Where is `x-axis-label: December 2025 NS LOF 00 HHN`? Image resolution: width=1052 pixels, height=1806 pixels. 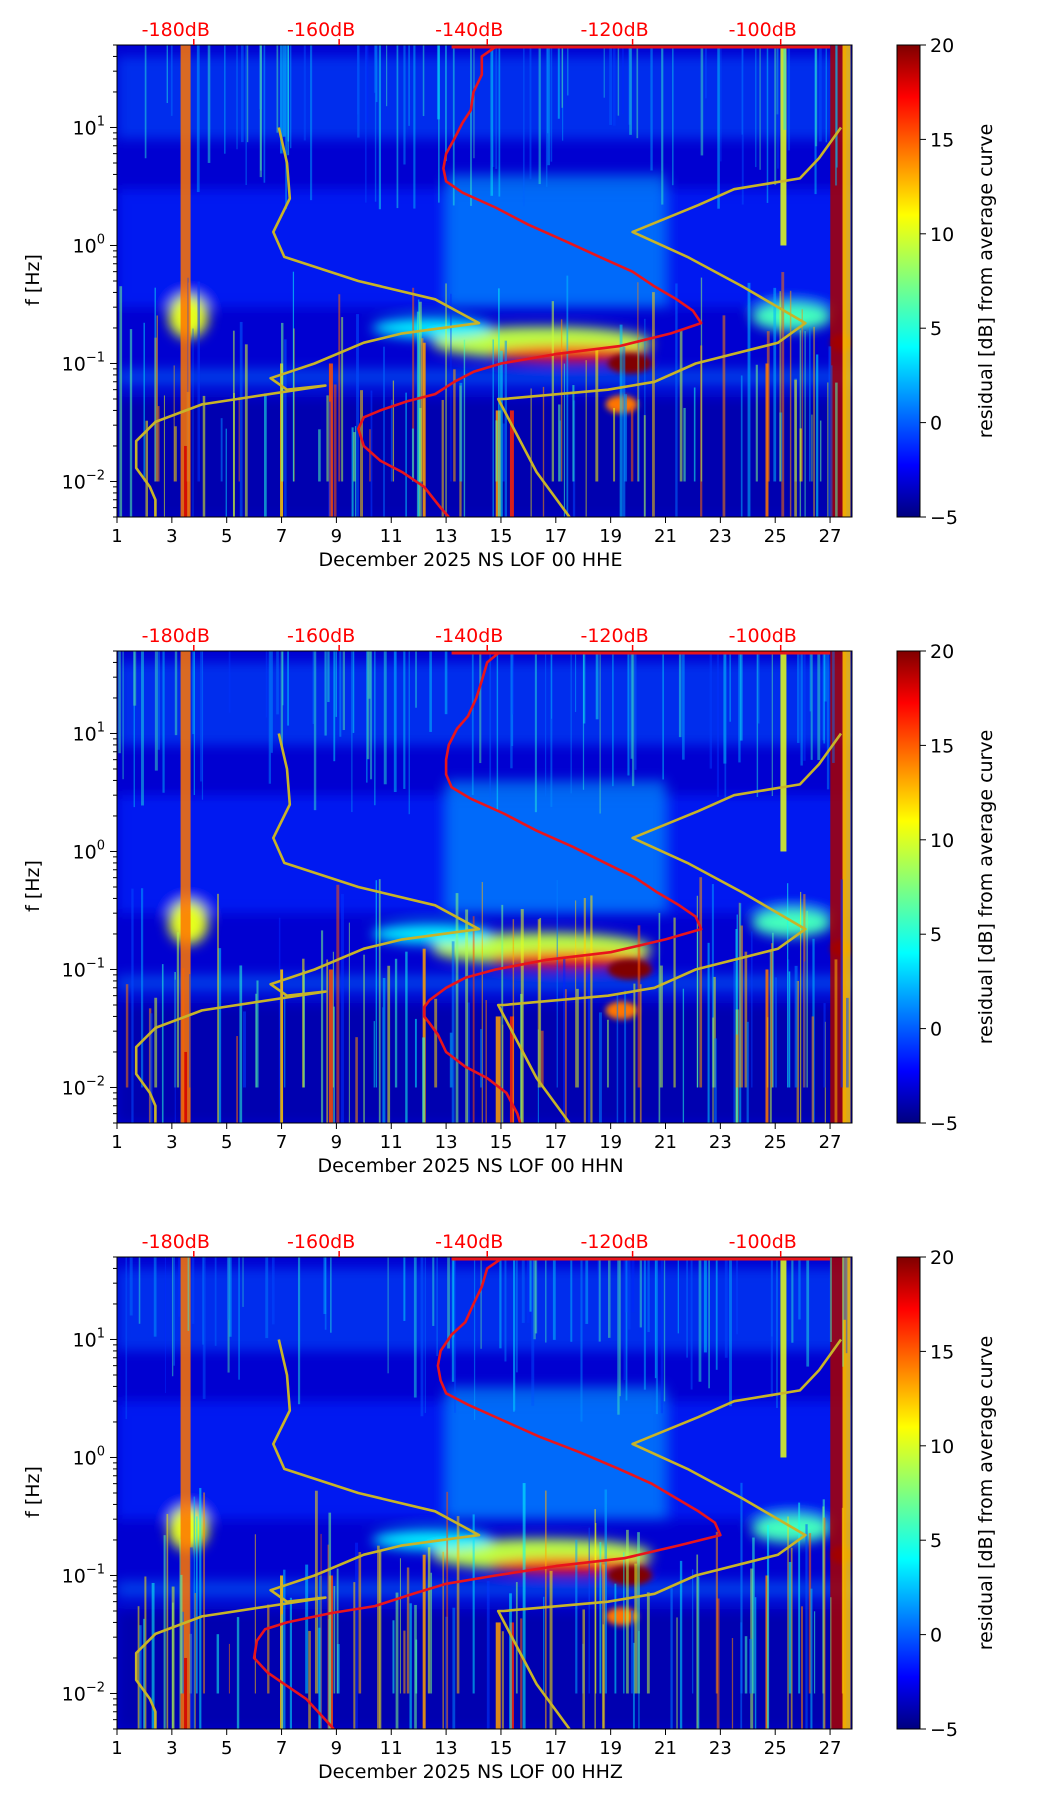
x-axis-label: December 2025 NS LOF 00 HHN is located at coordinates (470, 1166).